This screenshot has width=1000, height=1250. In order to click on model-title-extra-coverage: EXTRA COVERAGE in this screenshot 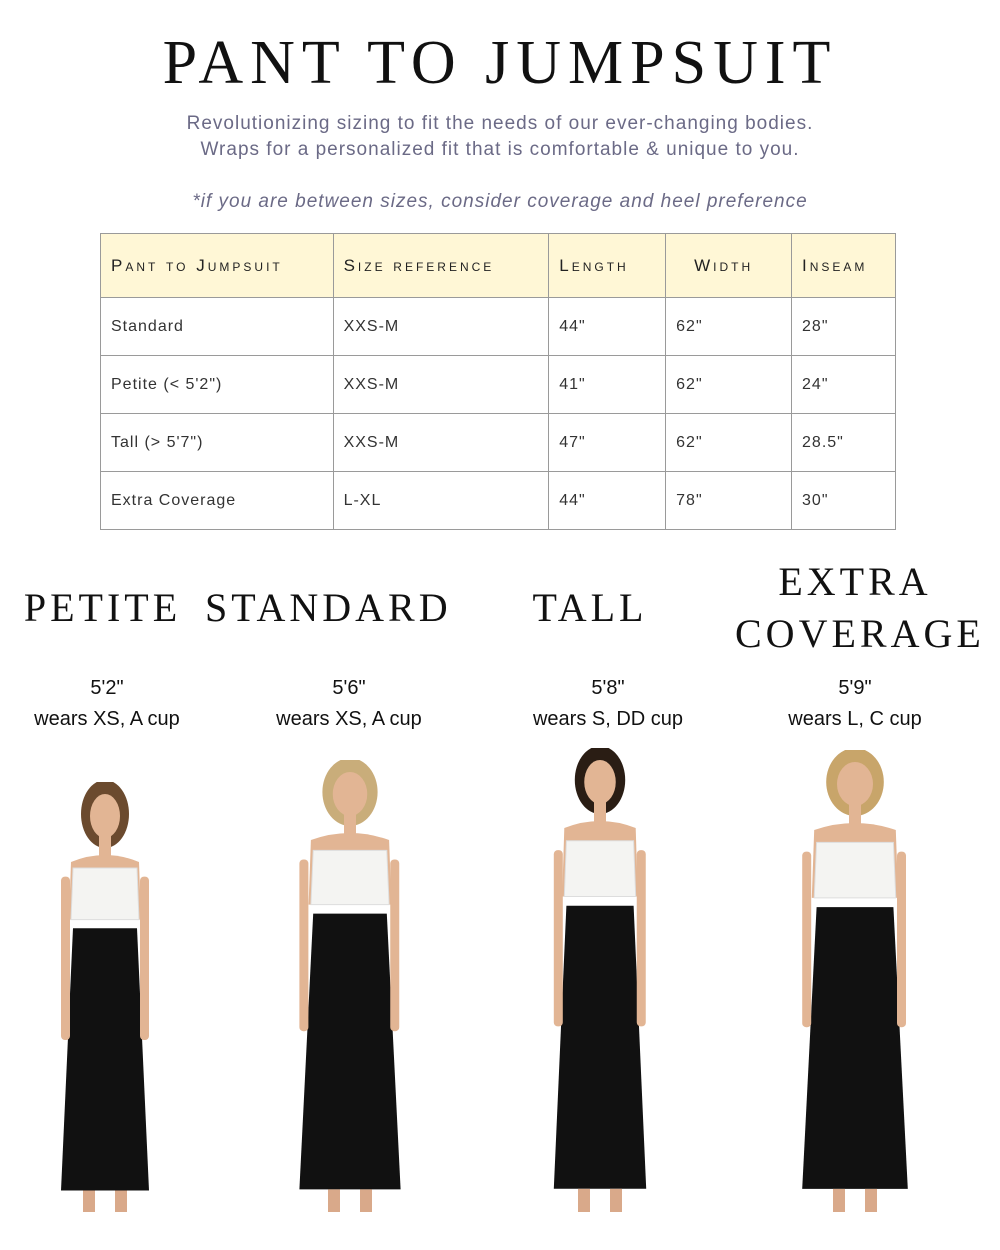, I will do `click(860, 607)`.